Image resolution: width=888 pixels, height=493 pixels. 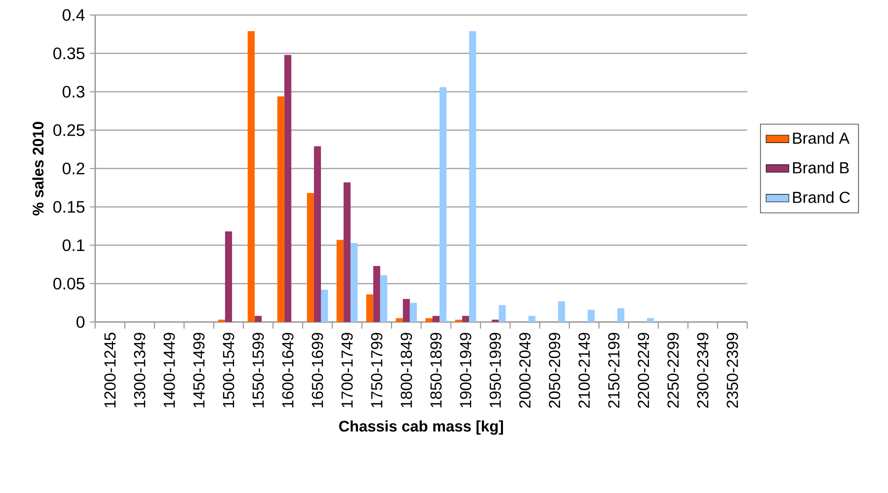 I want to click on y-tick-label: 0.4, so click(x=73, y=15).